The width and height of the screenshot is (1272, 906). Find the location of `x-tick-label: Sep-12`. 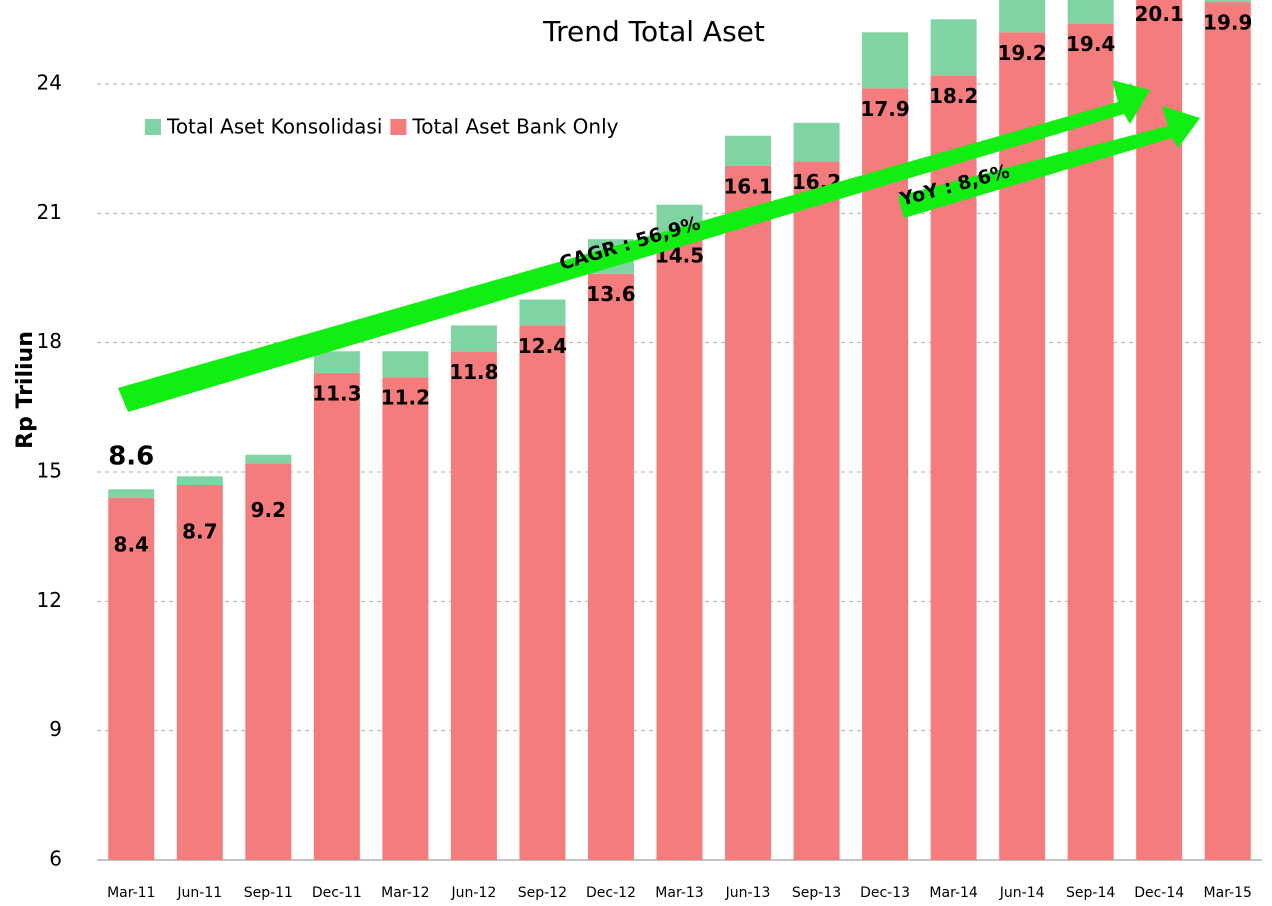

x-tick-label: Sep-12 is located at coordinates (542, 893).